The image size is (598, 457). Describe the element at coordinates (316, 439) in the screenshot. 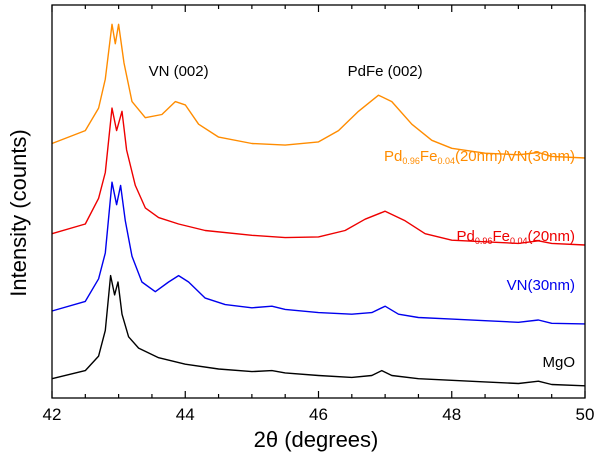

I see `x-axis-label: 2θ (degrees)` at that location.